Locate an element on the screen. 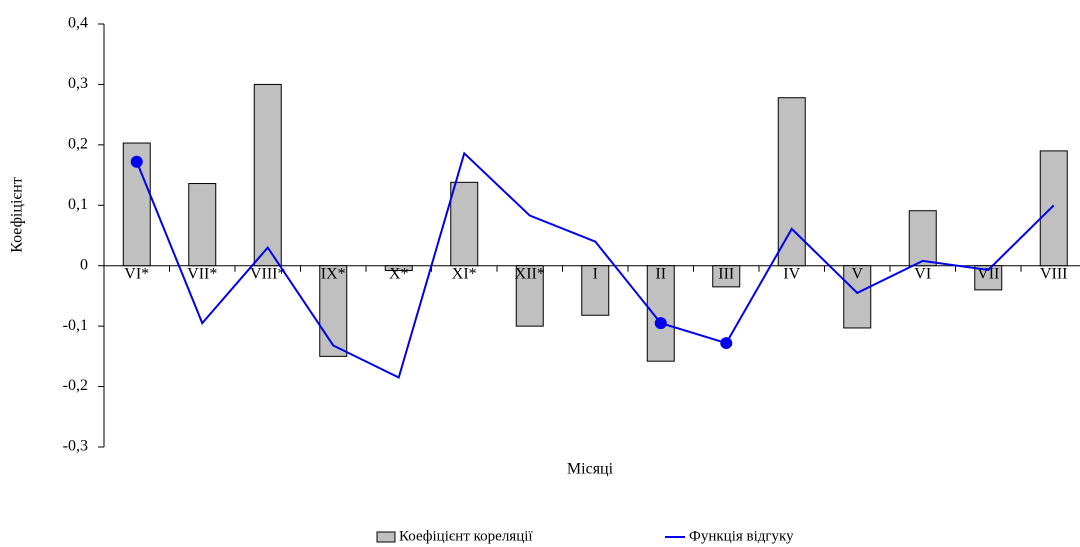  x-tick-label: VI is located at coordinates (922, 273).